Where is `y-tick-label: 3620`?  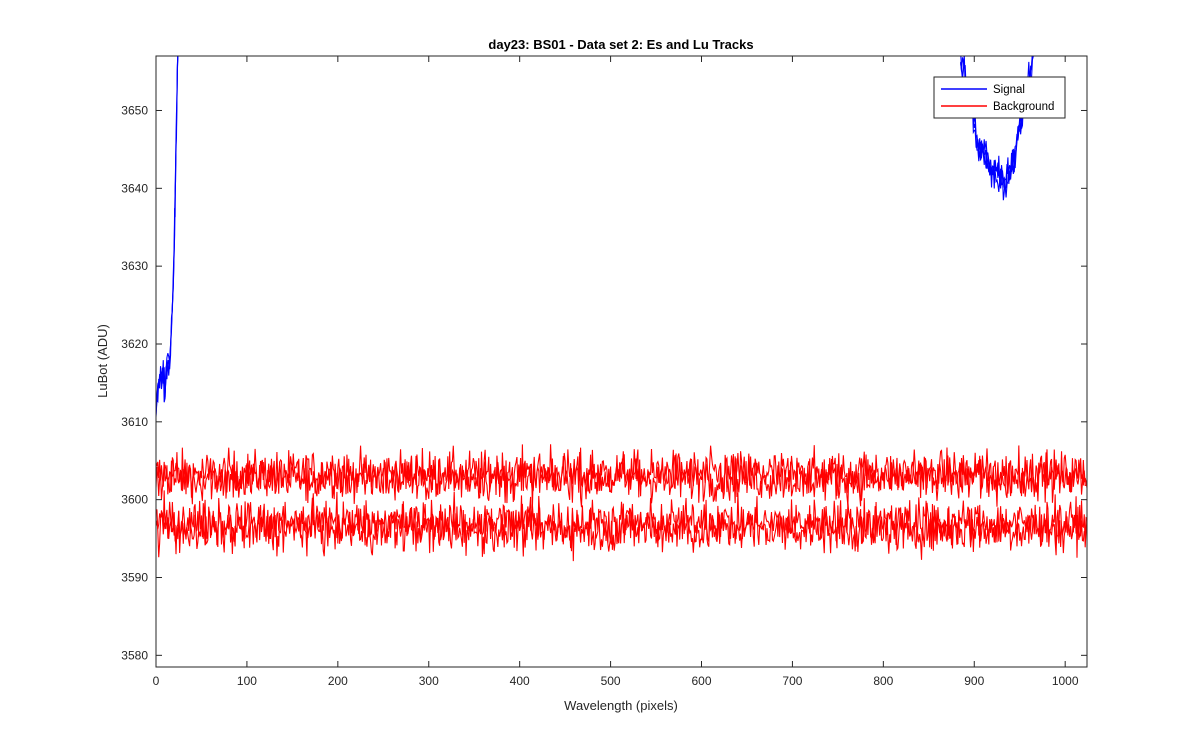
y-tick-label: 3620 is located at coordinates (134, 344).